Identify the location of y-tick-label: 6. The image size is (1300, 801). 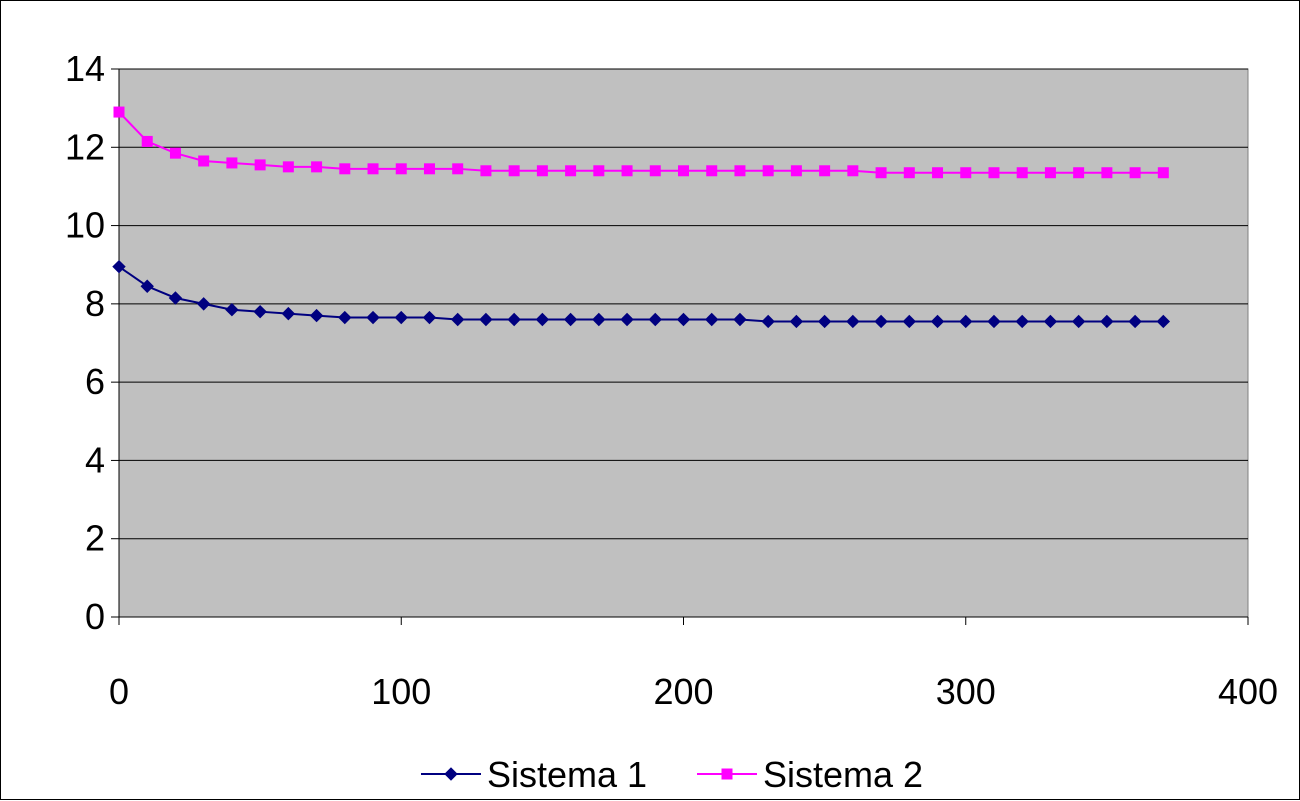
(95, 381).